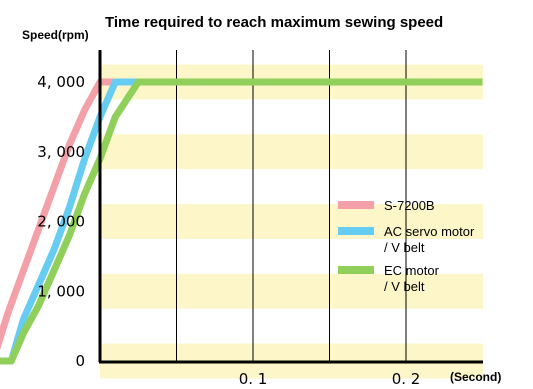 The image size is (533, 389). What do you see at coordinates (253, 379) in the screenshot?
I see `x-tick-label-0: 0. 1` at bounding box center [253, 379].